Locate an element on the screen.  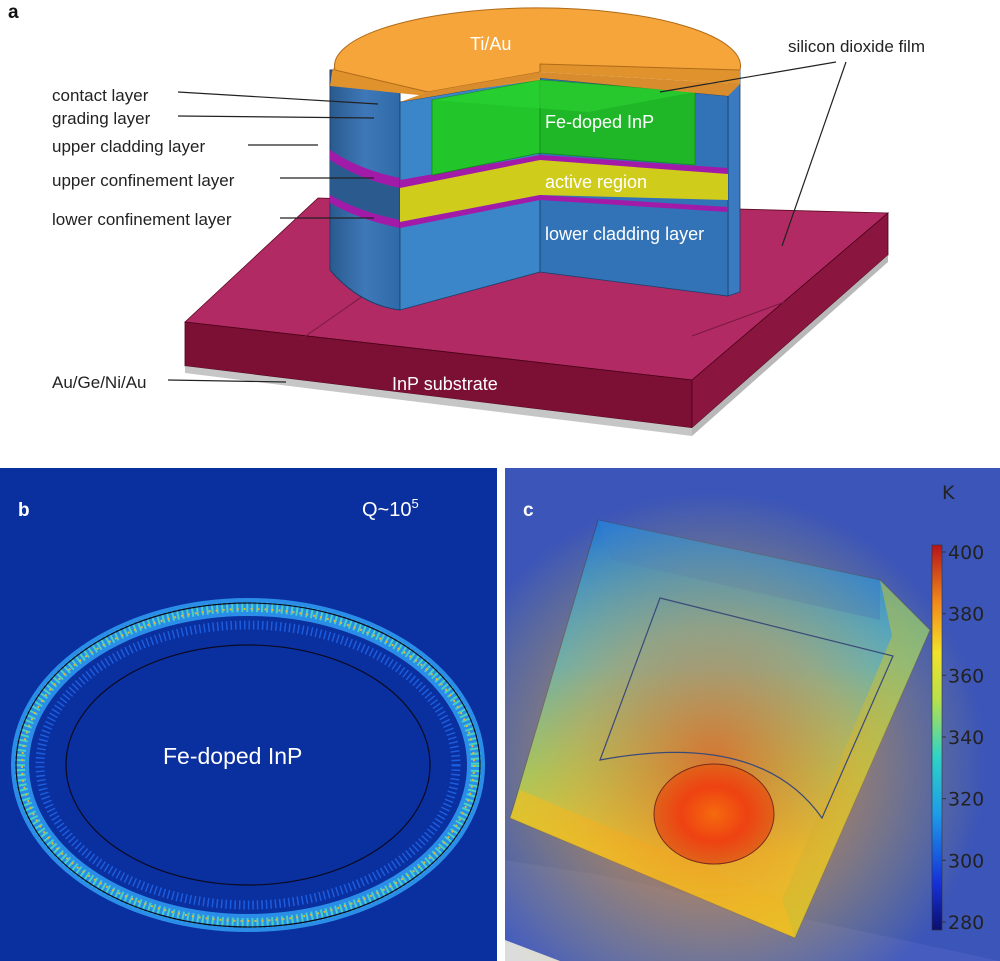
panel-c-letter: c is located at coordinates (528, 510).